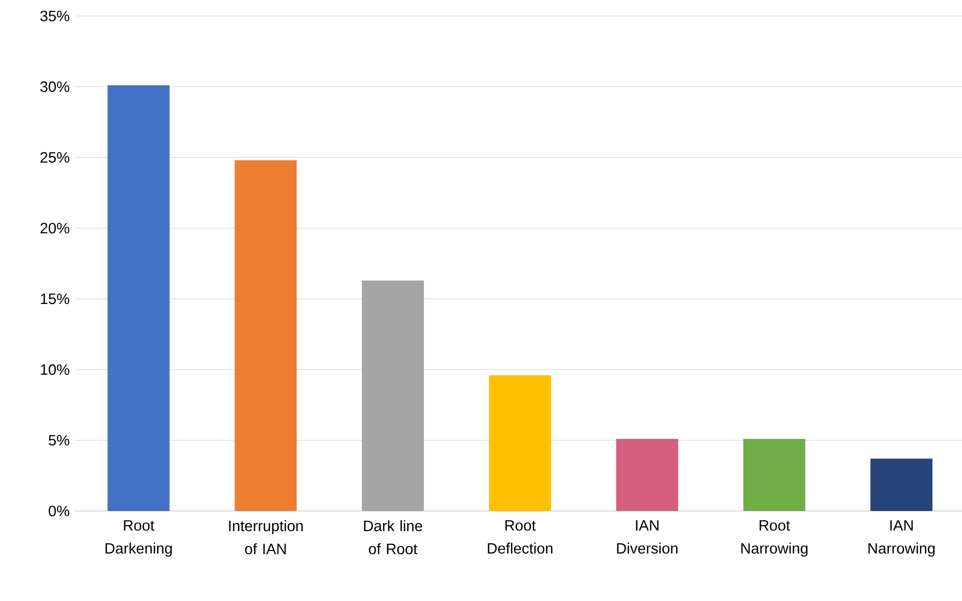  Describe the element at coordinates (901, 538) in the screenshot. I see `x-tick-label: IAN Narrowing` at that location.